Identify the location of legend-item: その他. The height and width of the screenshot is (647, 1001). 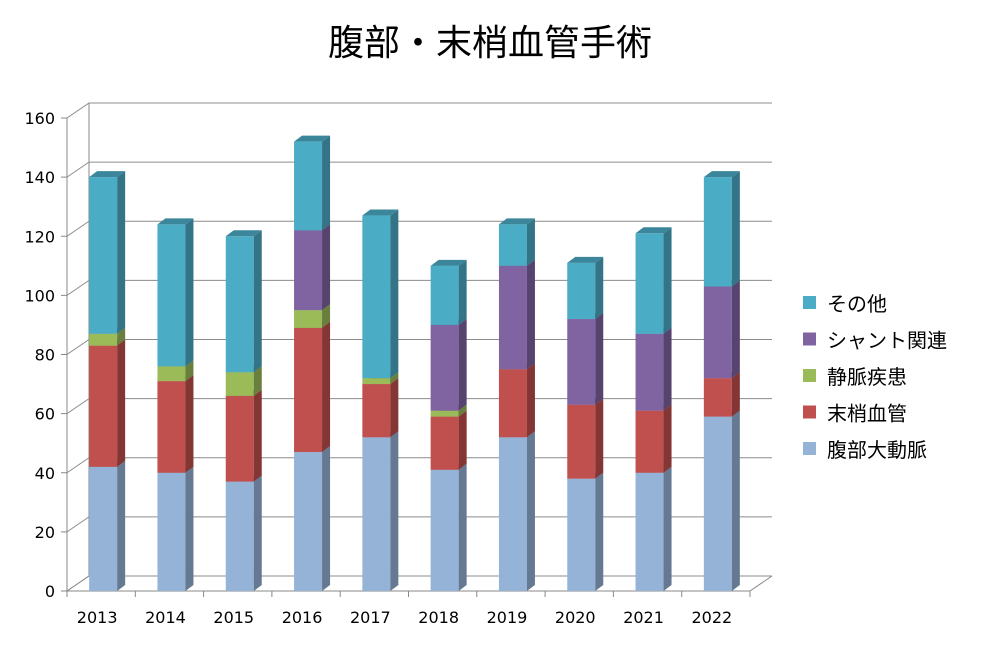
(845, 304).